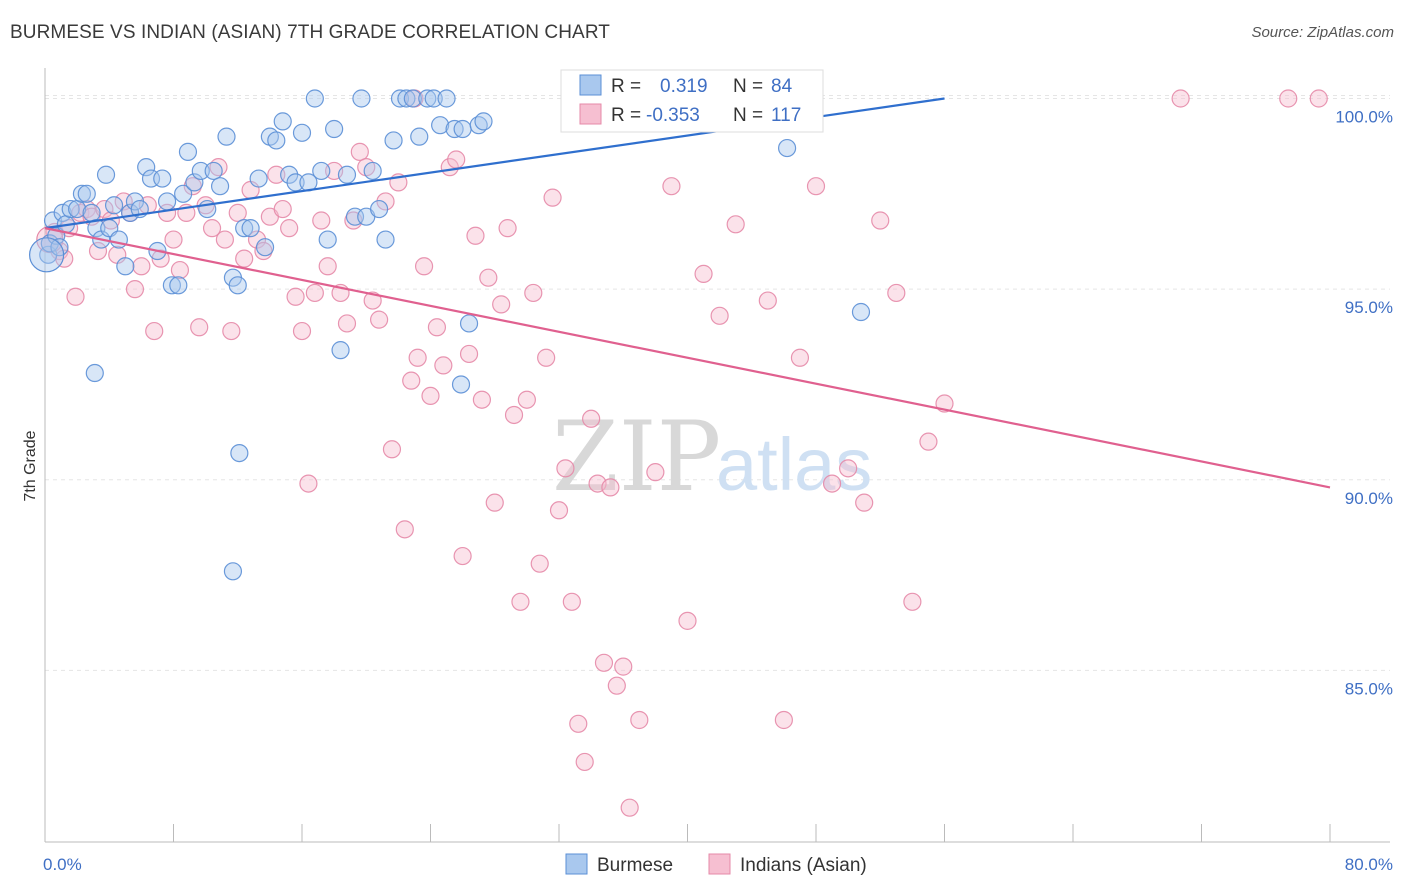  I want to click on watermark: ZIP atlas, so click(712, 457).